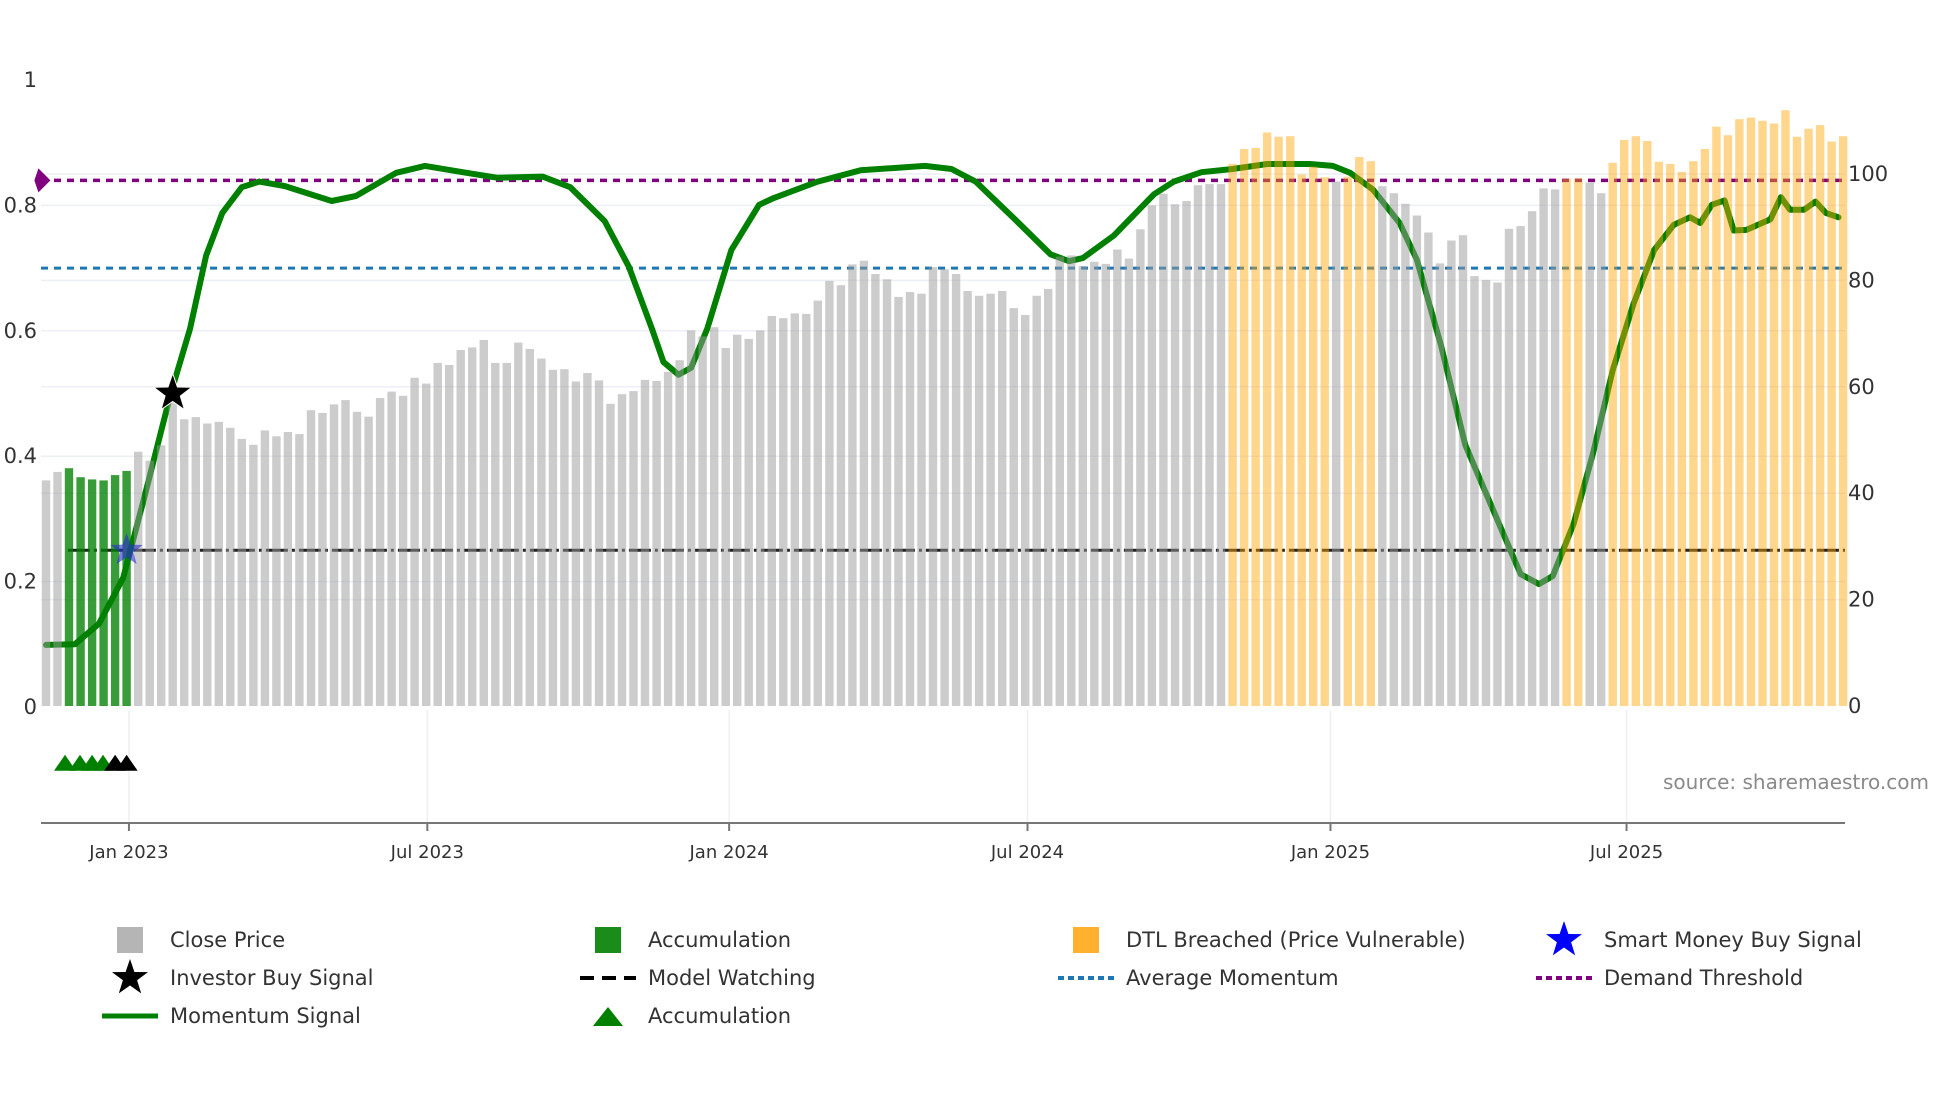 Image resolution: width=1960 pixels, height=1102 pixels. Describe the element at coordinates (1086, 940) in the screenshot. I see `orange-square-icon` at that location.